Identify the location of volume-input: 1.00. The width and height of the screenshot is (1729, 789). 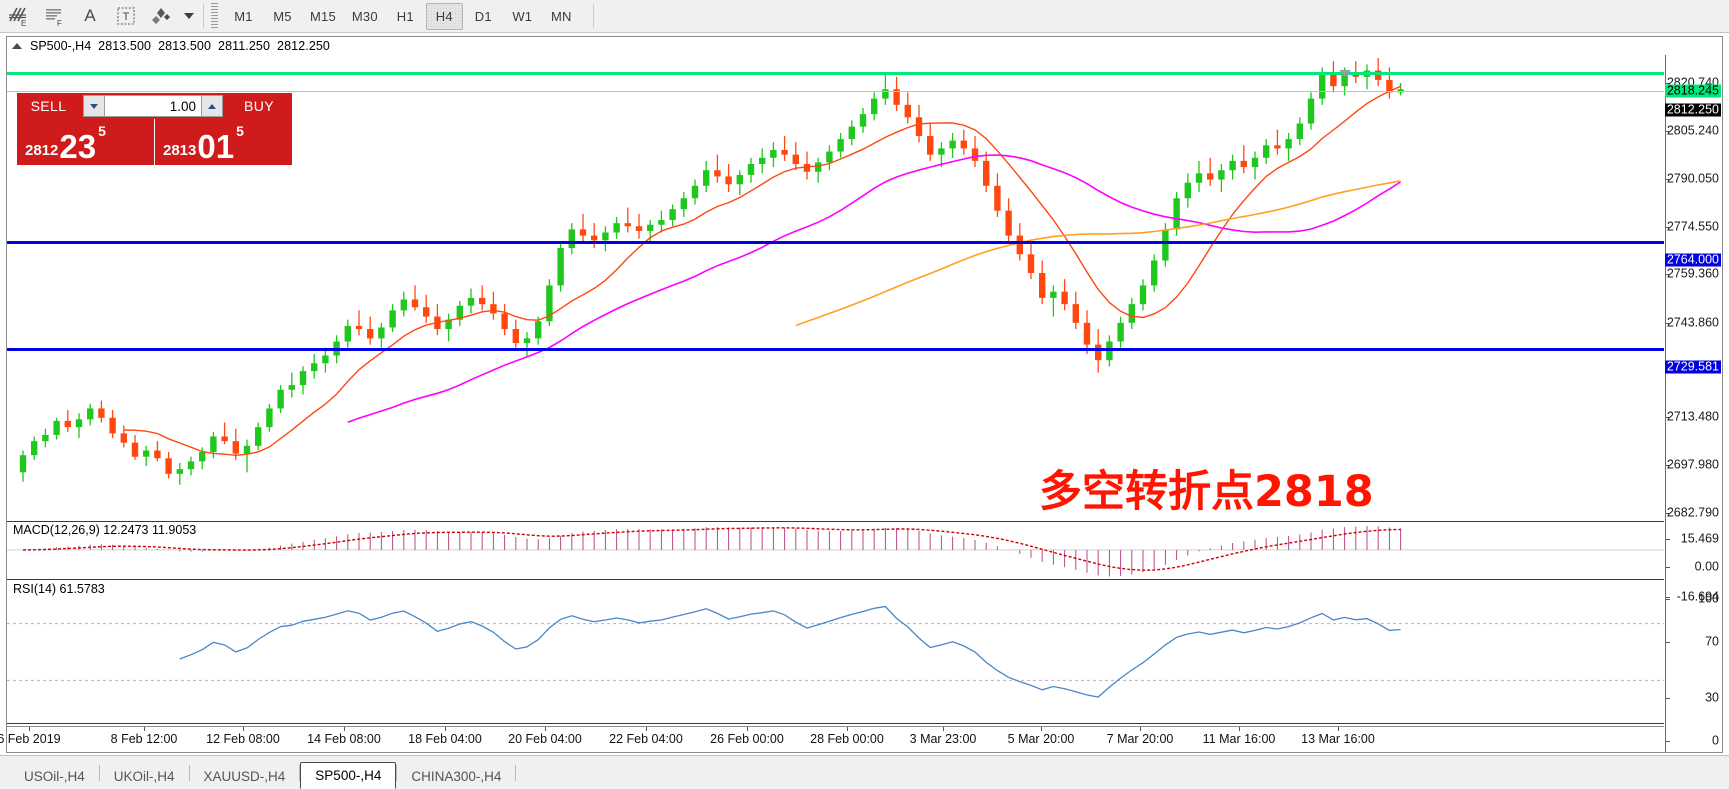
(153, 106).